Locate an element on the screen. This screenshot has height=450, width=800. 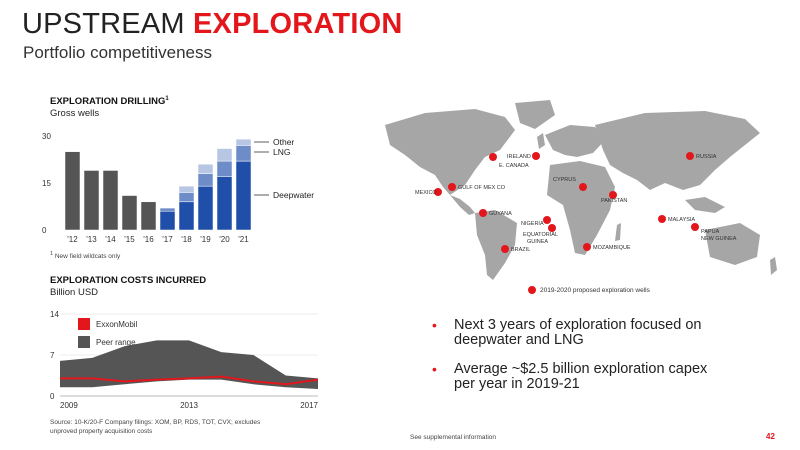
map-label-brazil: BRAZIL is located at coordinates (520, 250).